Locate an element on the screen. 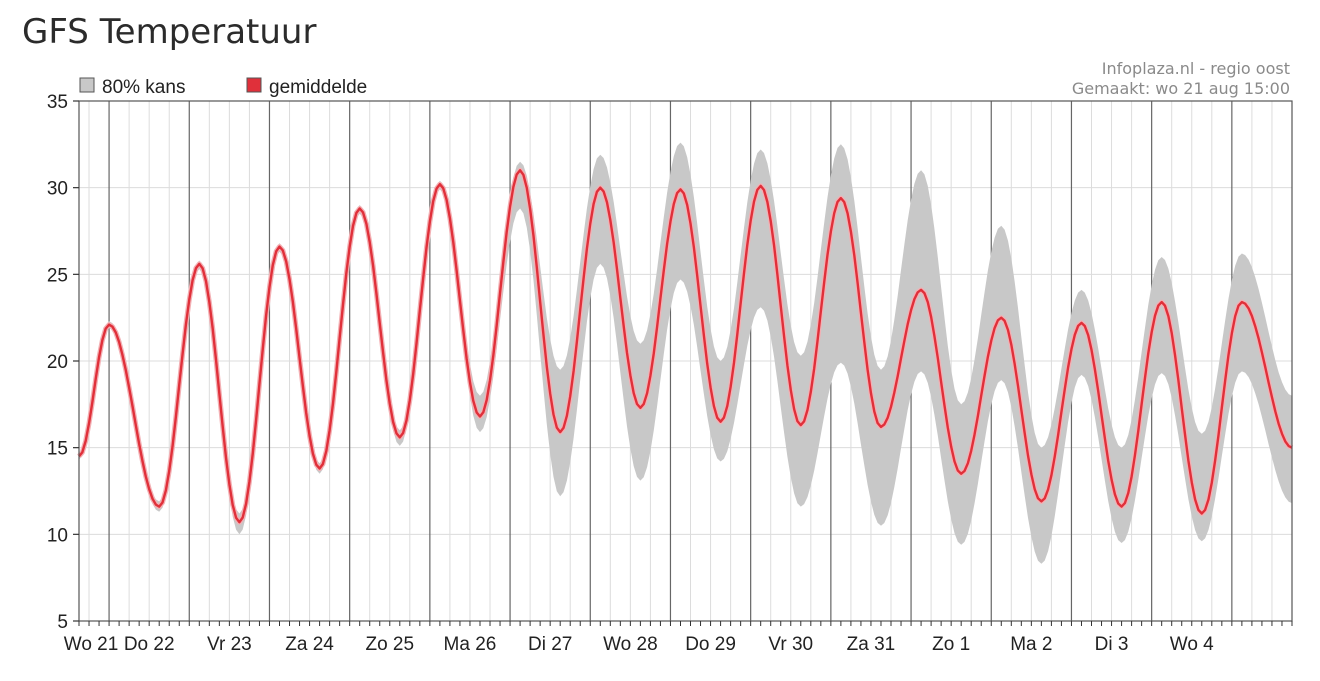 Image resolution: width=1320 pixels, height=681 pixels. x-tick-label-14: Wo 4 is located at coordinates (1192, 644).